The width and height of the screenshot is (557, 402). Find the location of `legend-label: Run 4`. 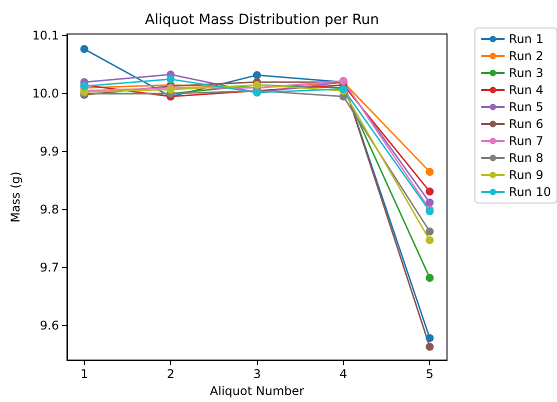

legend-label: Run 4 is located at coordinates (526, 90).